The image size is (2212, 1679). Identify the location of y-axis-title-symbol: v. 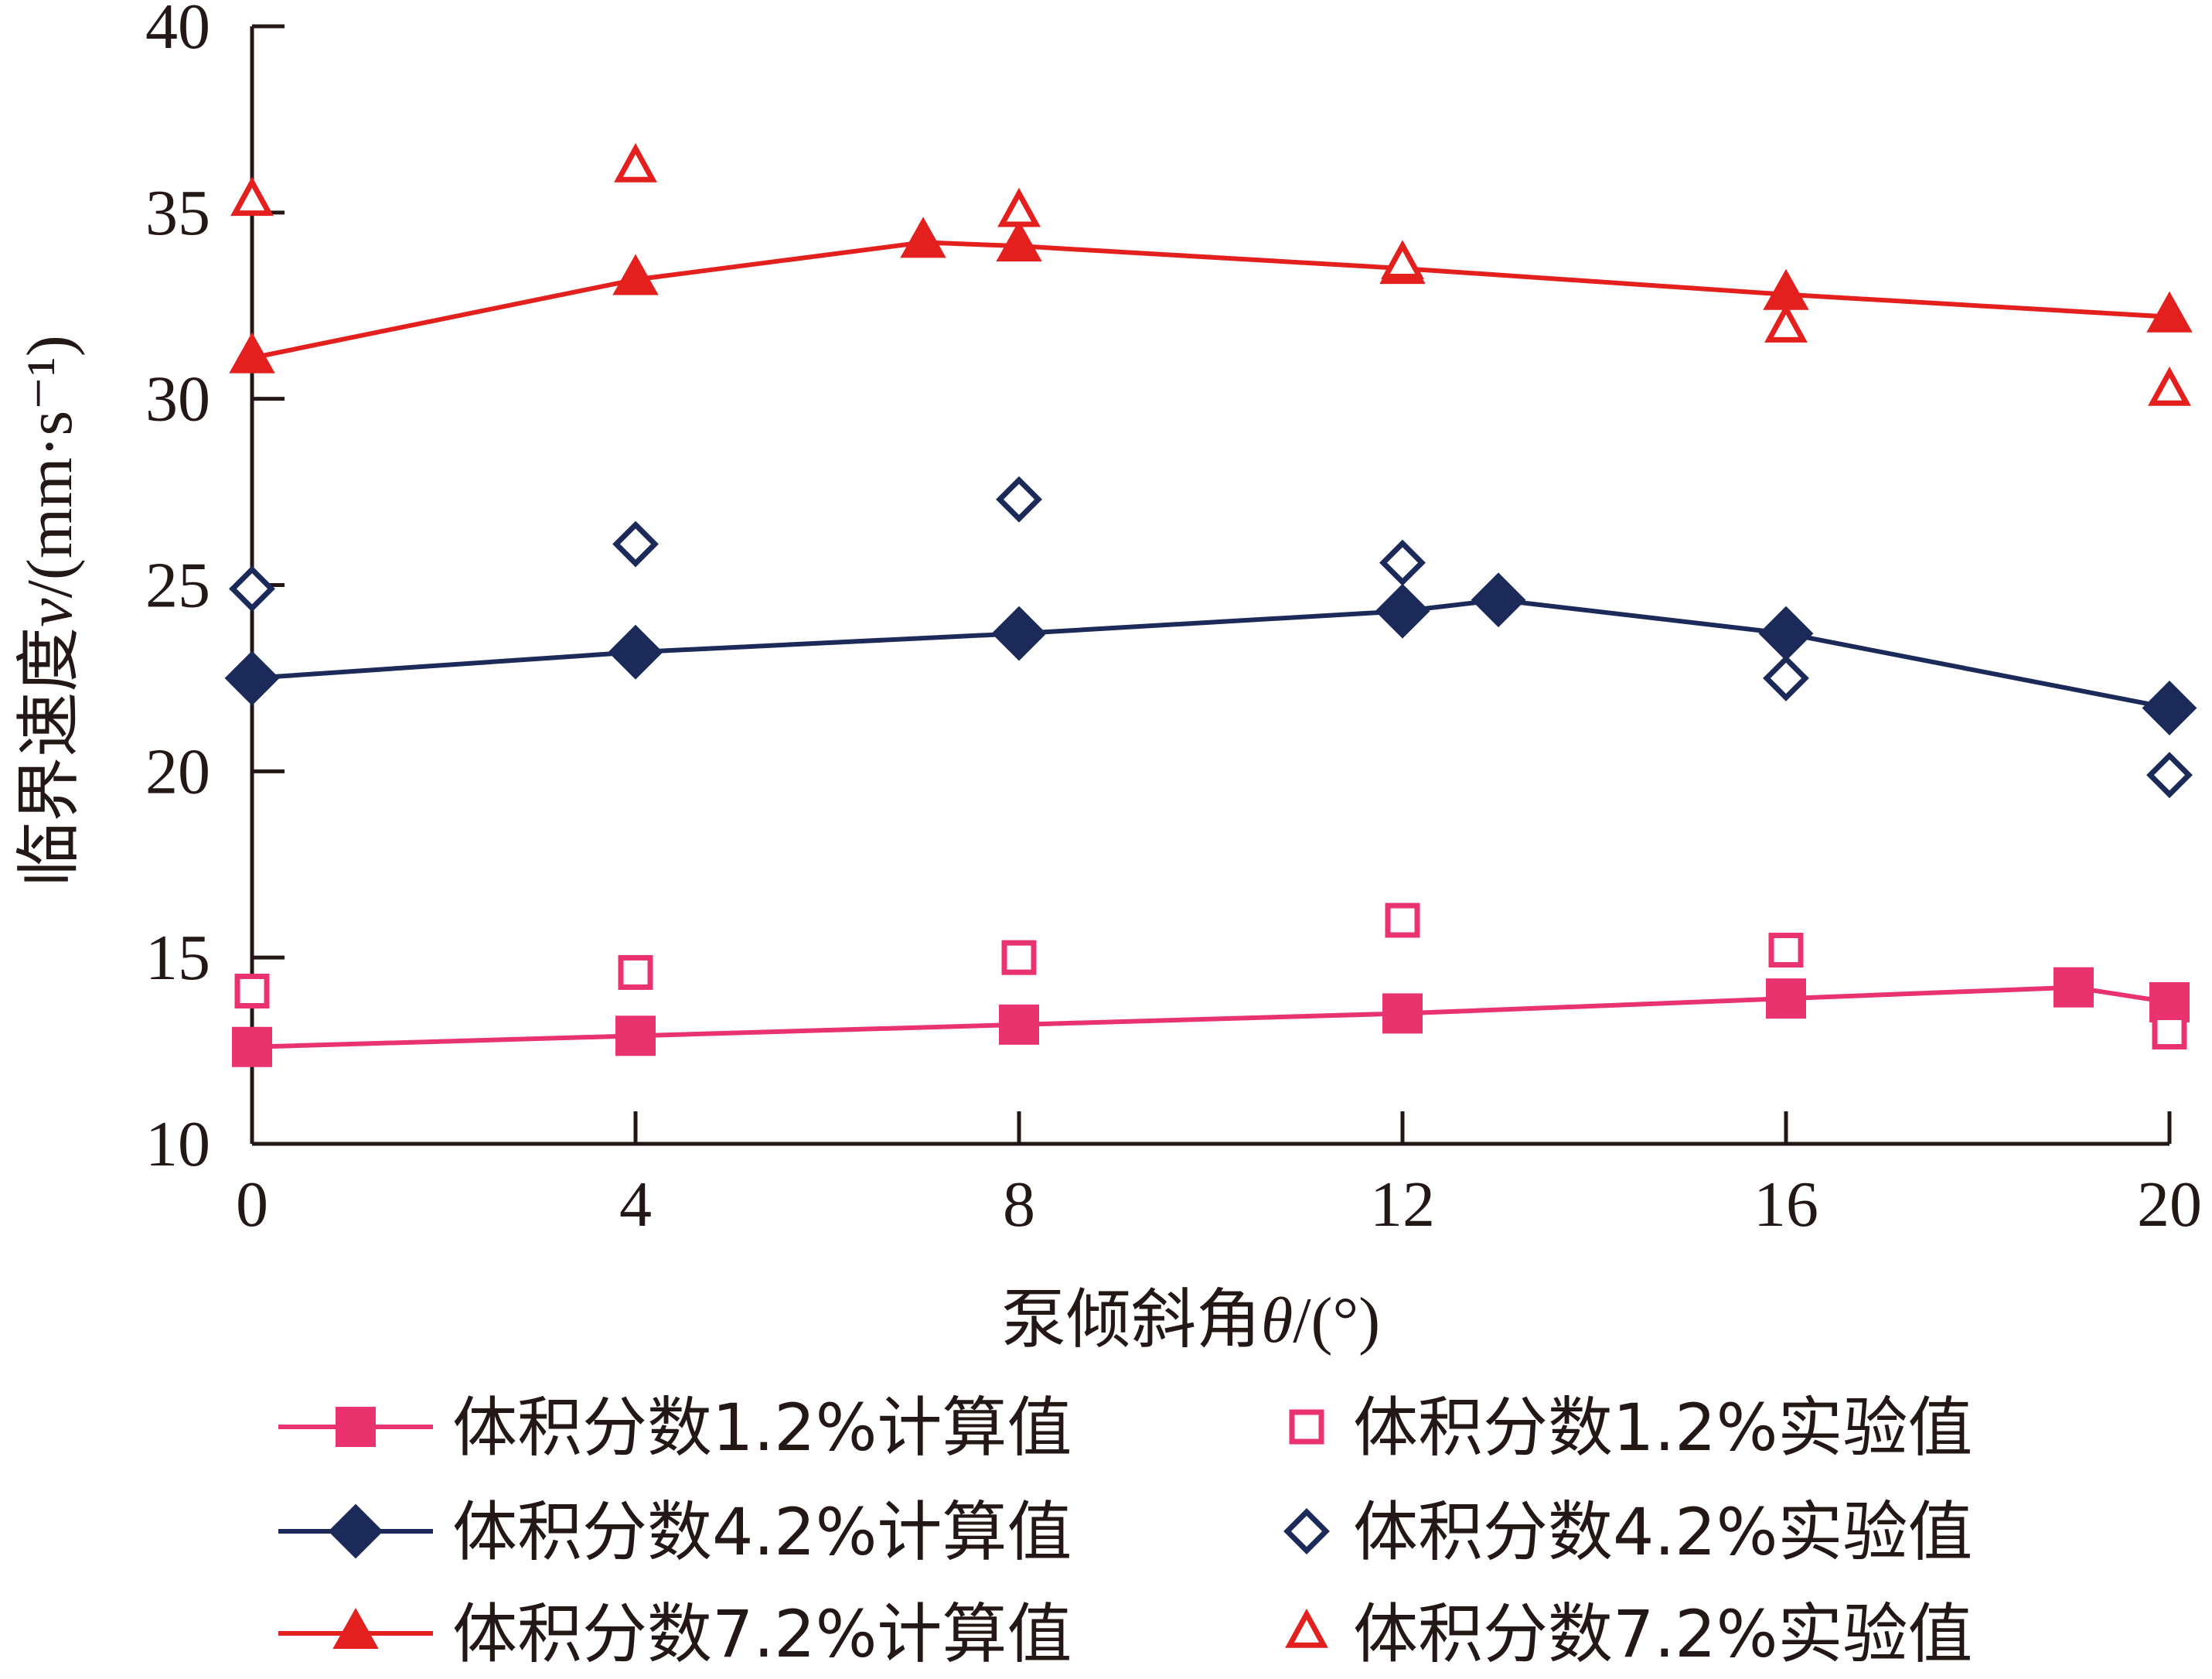
(50, 612).